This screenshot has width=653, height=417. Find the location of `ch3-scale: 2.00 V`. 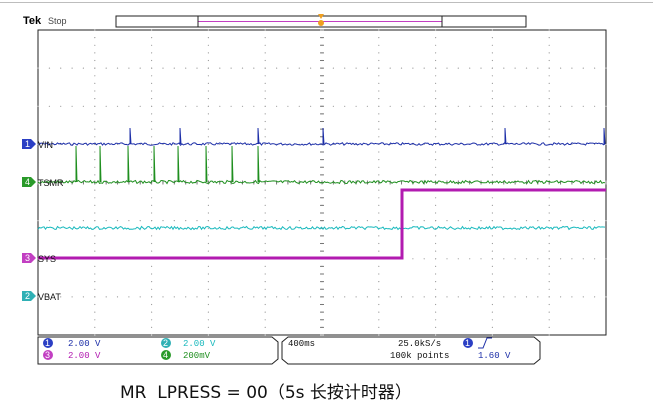

ch3-scale: 2.00 V is located at coordinates (84, 356).